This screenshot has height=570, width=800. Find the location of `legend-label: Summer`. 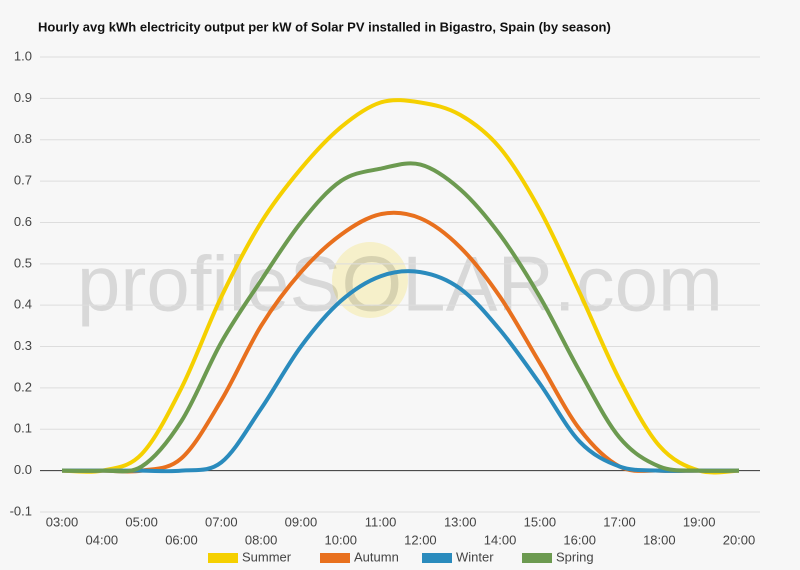

legend-label: Summer is located at coordinates (267, 556).